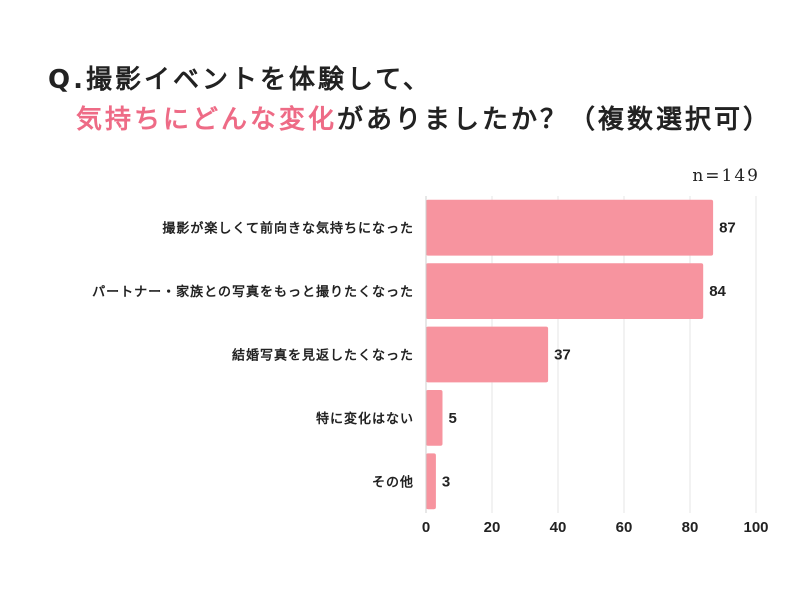  What do you see at coordinates (365, 419) in the screenshot?
I see `category-label-3: 特に変化はない` at bounding box center [365, 419].